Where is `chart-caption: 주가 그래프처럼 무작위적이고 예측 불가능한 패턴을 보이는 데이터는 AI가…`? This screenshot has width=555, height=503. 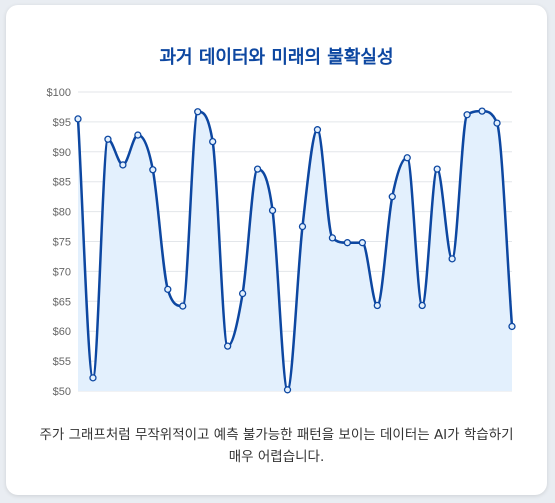
chart-caption: 주가 그래프처럼 무작위적이고 예측 불가능한 패턴을 보이는 데이터는 AI가… is located at coordinates (276, 446).